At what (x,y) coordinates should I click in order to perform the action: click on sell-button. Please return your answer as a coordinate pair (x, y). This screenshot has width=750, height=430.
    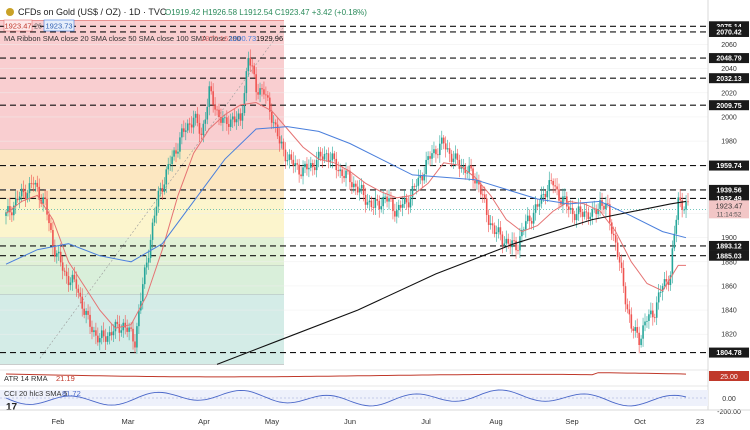
    Looking at the image, I should click on (18, 25).